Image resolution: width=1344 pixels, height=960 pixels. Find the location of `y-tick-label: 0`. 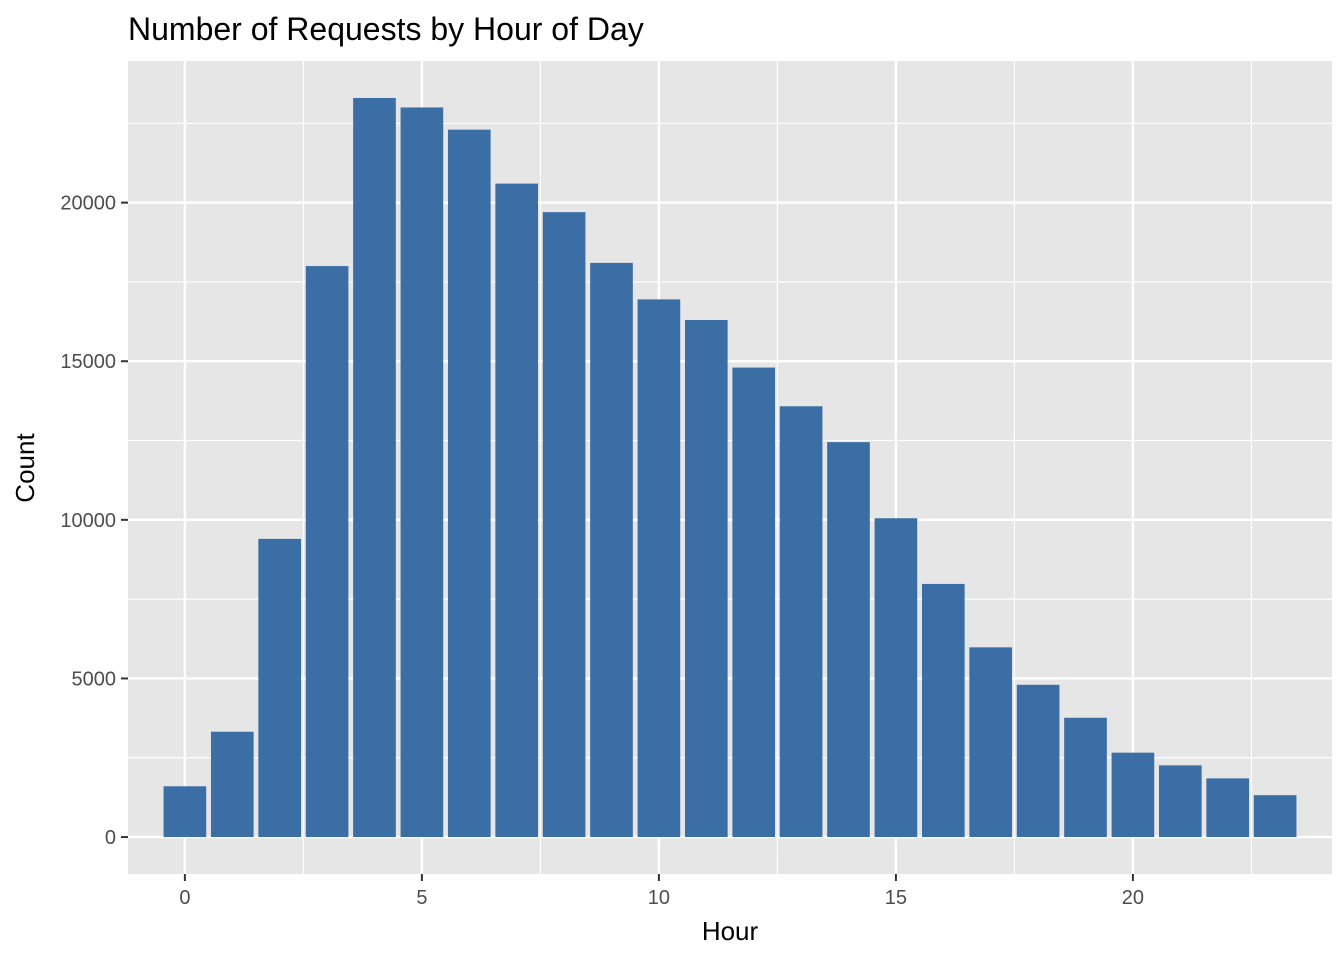

y-tick-label: 0 is located at coordinates (110, 838).